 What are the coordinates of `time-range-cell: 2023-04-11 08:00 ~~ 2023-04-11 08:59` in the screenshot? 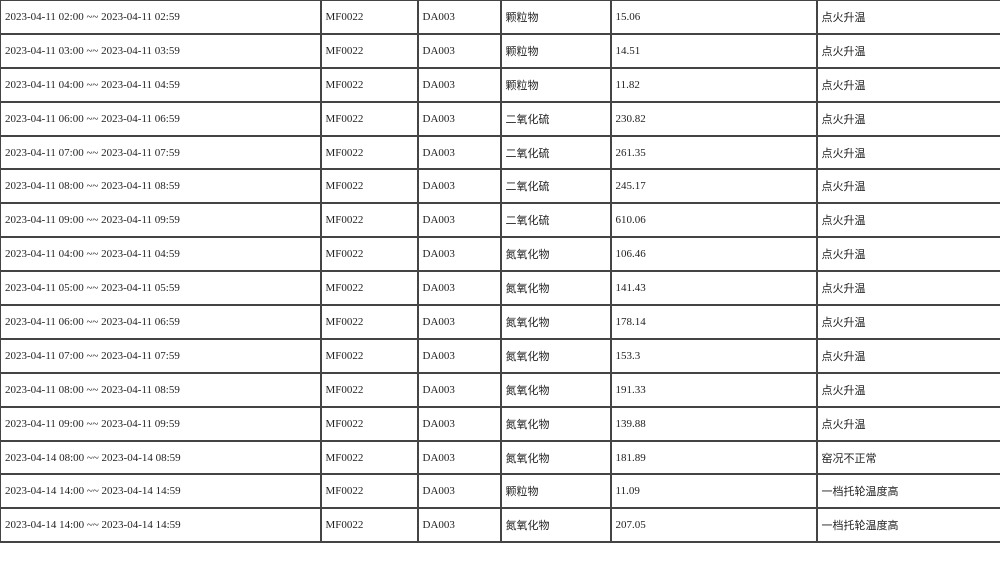 It's located at (161, 389).